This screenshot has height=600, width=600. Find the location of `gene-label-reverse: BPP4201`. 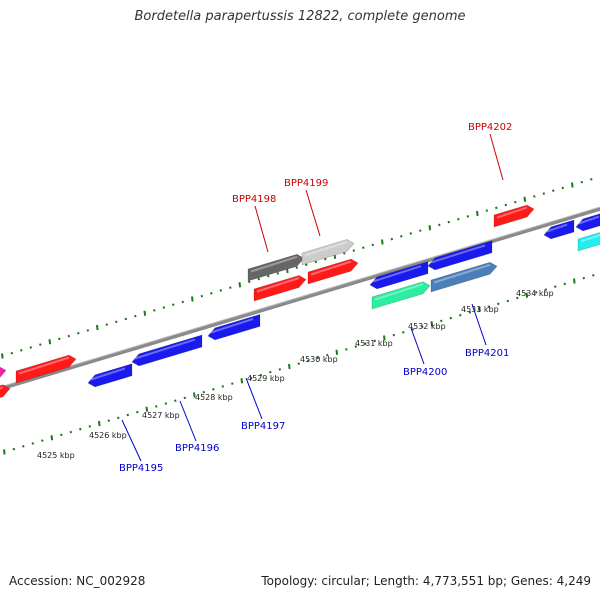

gene-label-reverse: BPP4201 is located at coordinates (487, 353).